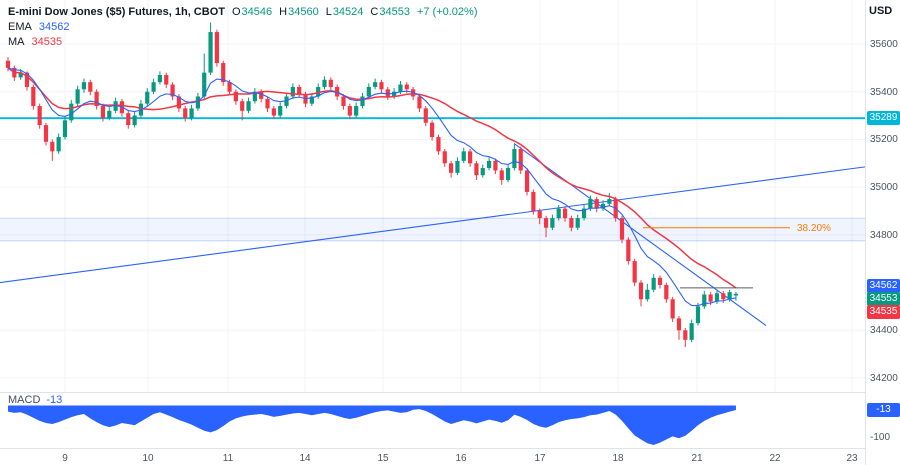 This screenshot has width=900, height=465. I want to click on price-badge: 35289, so click(883, 118).